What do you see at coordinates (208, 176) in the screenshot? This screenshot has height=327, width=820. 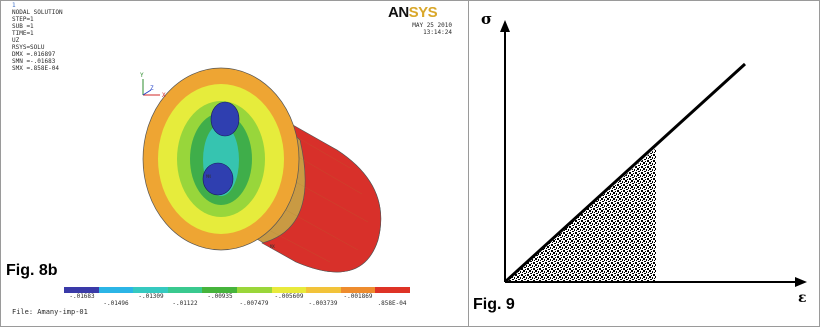 I see `mesh-tag-mn: MN` at bounding box center [208, 176].